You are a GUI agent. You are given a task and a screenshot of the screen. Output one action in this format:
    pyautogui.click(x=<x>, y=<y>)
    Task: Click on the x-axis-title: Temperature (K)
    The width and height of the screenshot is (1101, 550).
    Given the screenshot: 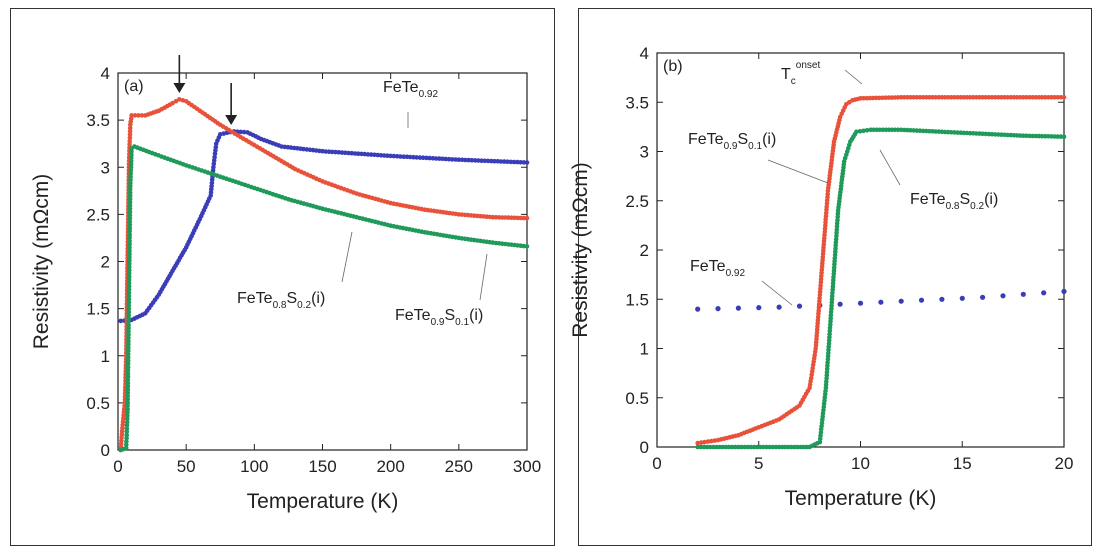 What is the action you would take?
    pyautogui.click(x=861, y=498)
    